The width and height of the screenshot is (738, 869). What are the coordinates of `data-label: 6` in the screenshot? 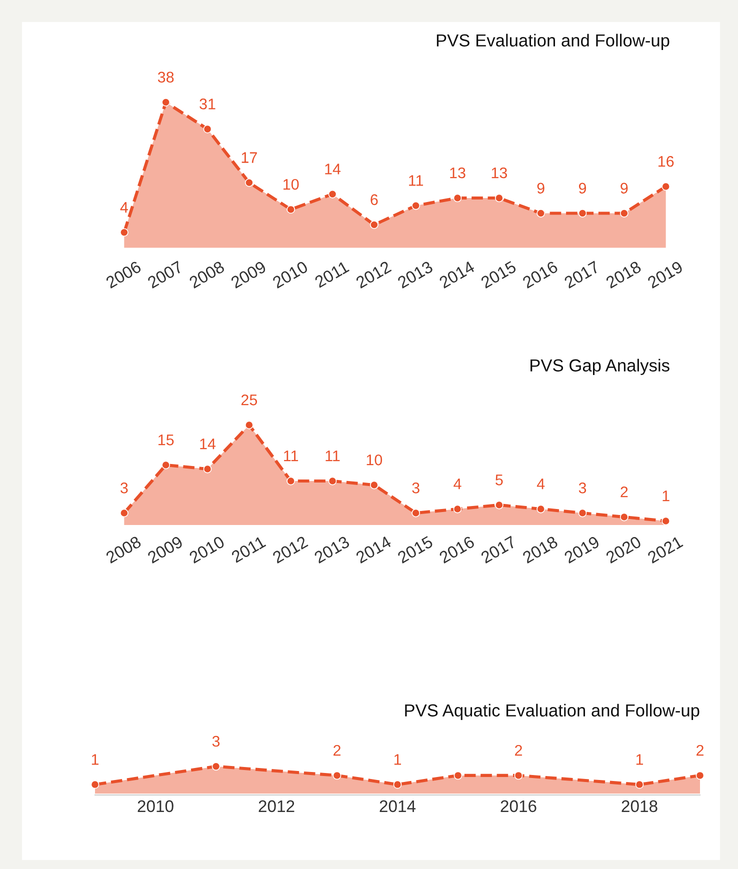 It's located at (374, 200).